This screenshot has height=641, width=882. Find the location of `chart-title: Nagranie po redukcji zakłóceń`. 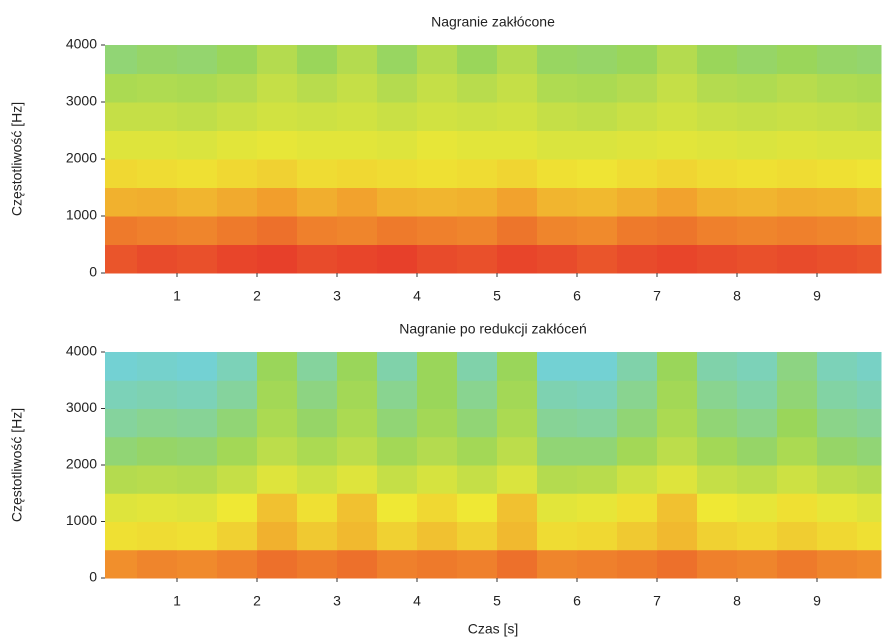

chart-title: Nagranie po redukcji zakłóceń is located at coordinates (493, 329).